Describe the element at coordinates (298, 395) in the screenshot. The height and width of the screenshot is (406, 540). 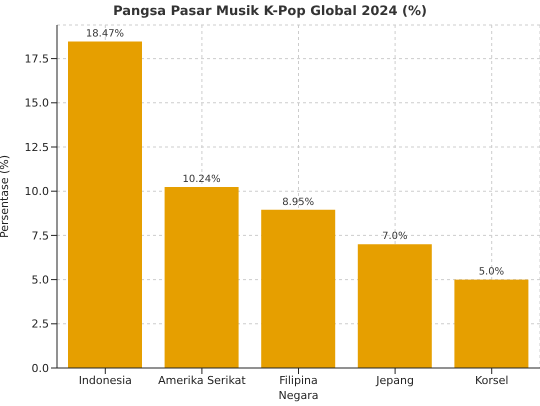
I see `x-axis-title: Negara` at that location.